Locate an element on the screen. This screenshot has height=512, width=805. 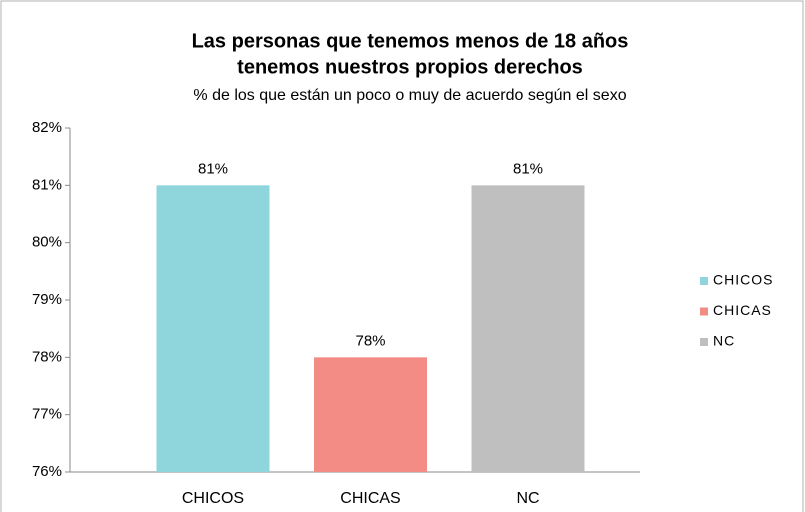
legend-label: CHICAS is located at coordinates (742, 310).